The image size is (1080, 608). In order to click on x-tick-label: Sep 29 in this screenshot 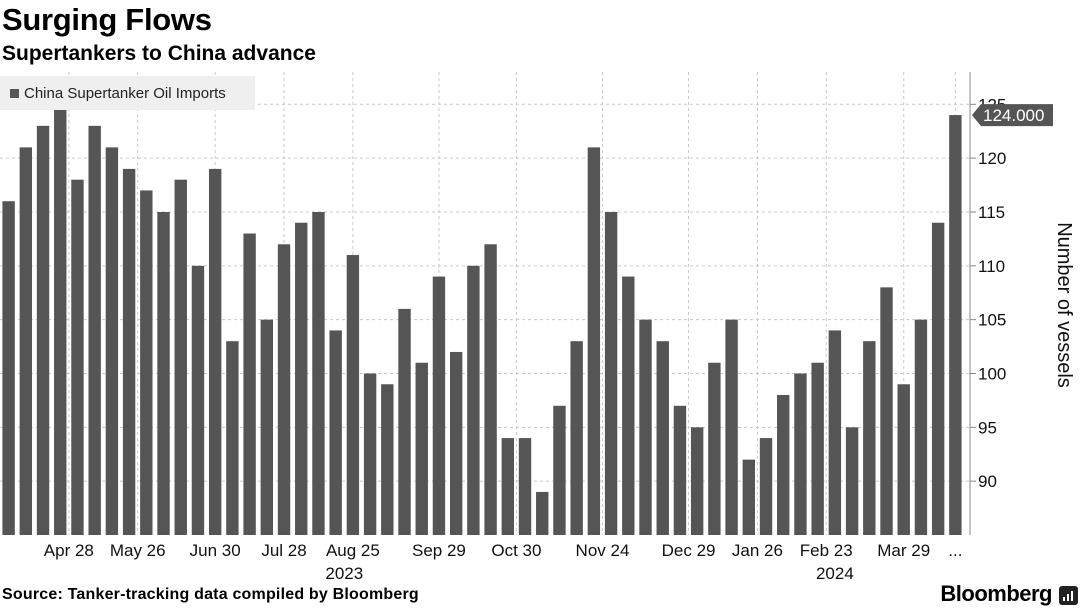, I will do `click(439, 550)`.